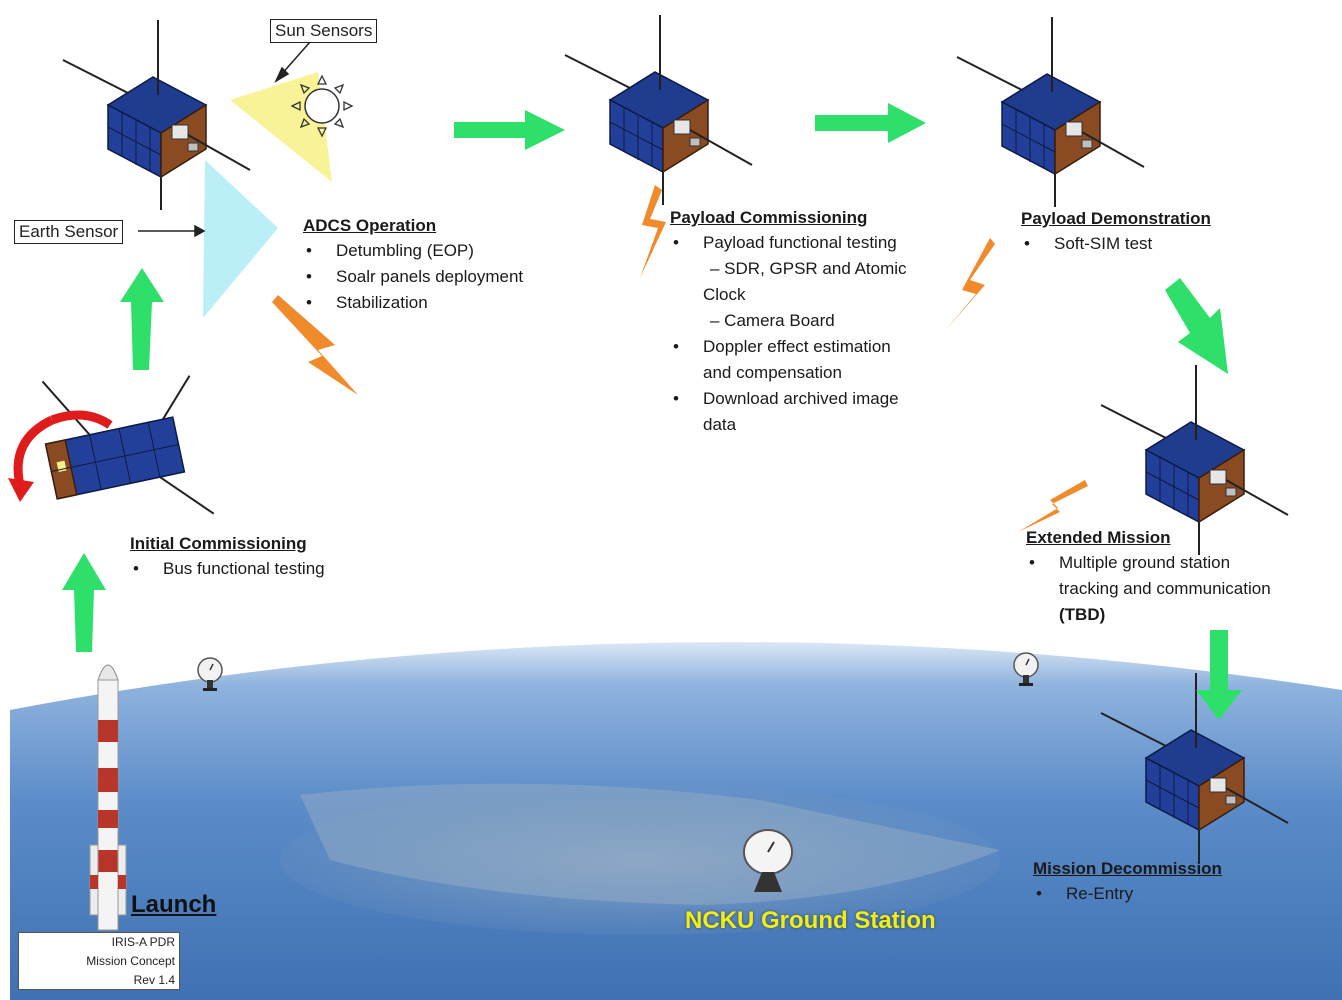 The width and height of the screenshot is (1342, 1000). What do you see at coordinates (224, 139) in the screenshot?
I see `label-pointers` at bounding box center [224, 139].